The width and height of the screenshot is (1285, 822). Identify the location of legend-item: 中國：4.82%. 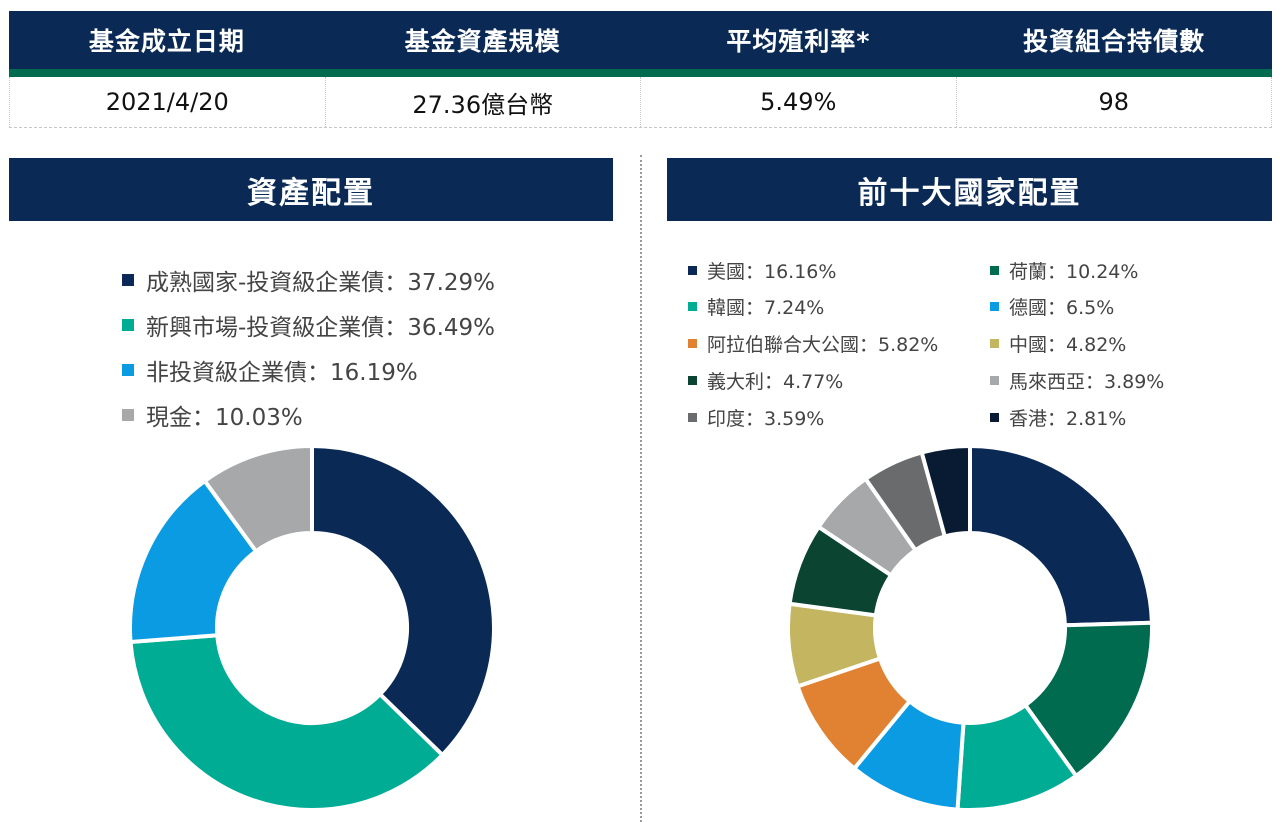
(1058, 344).